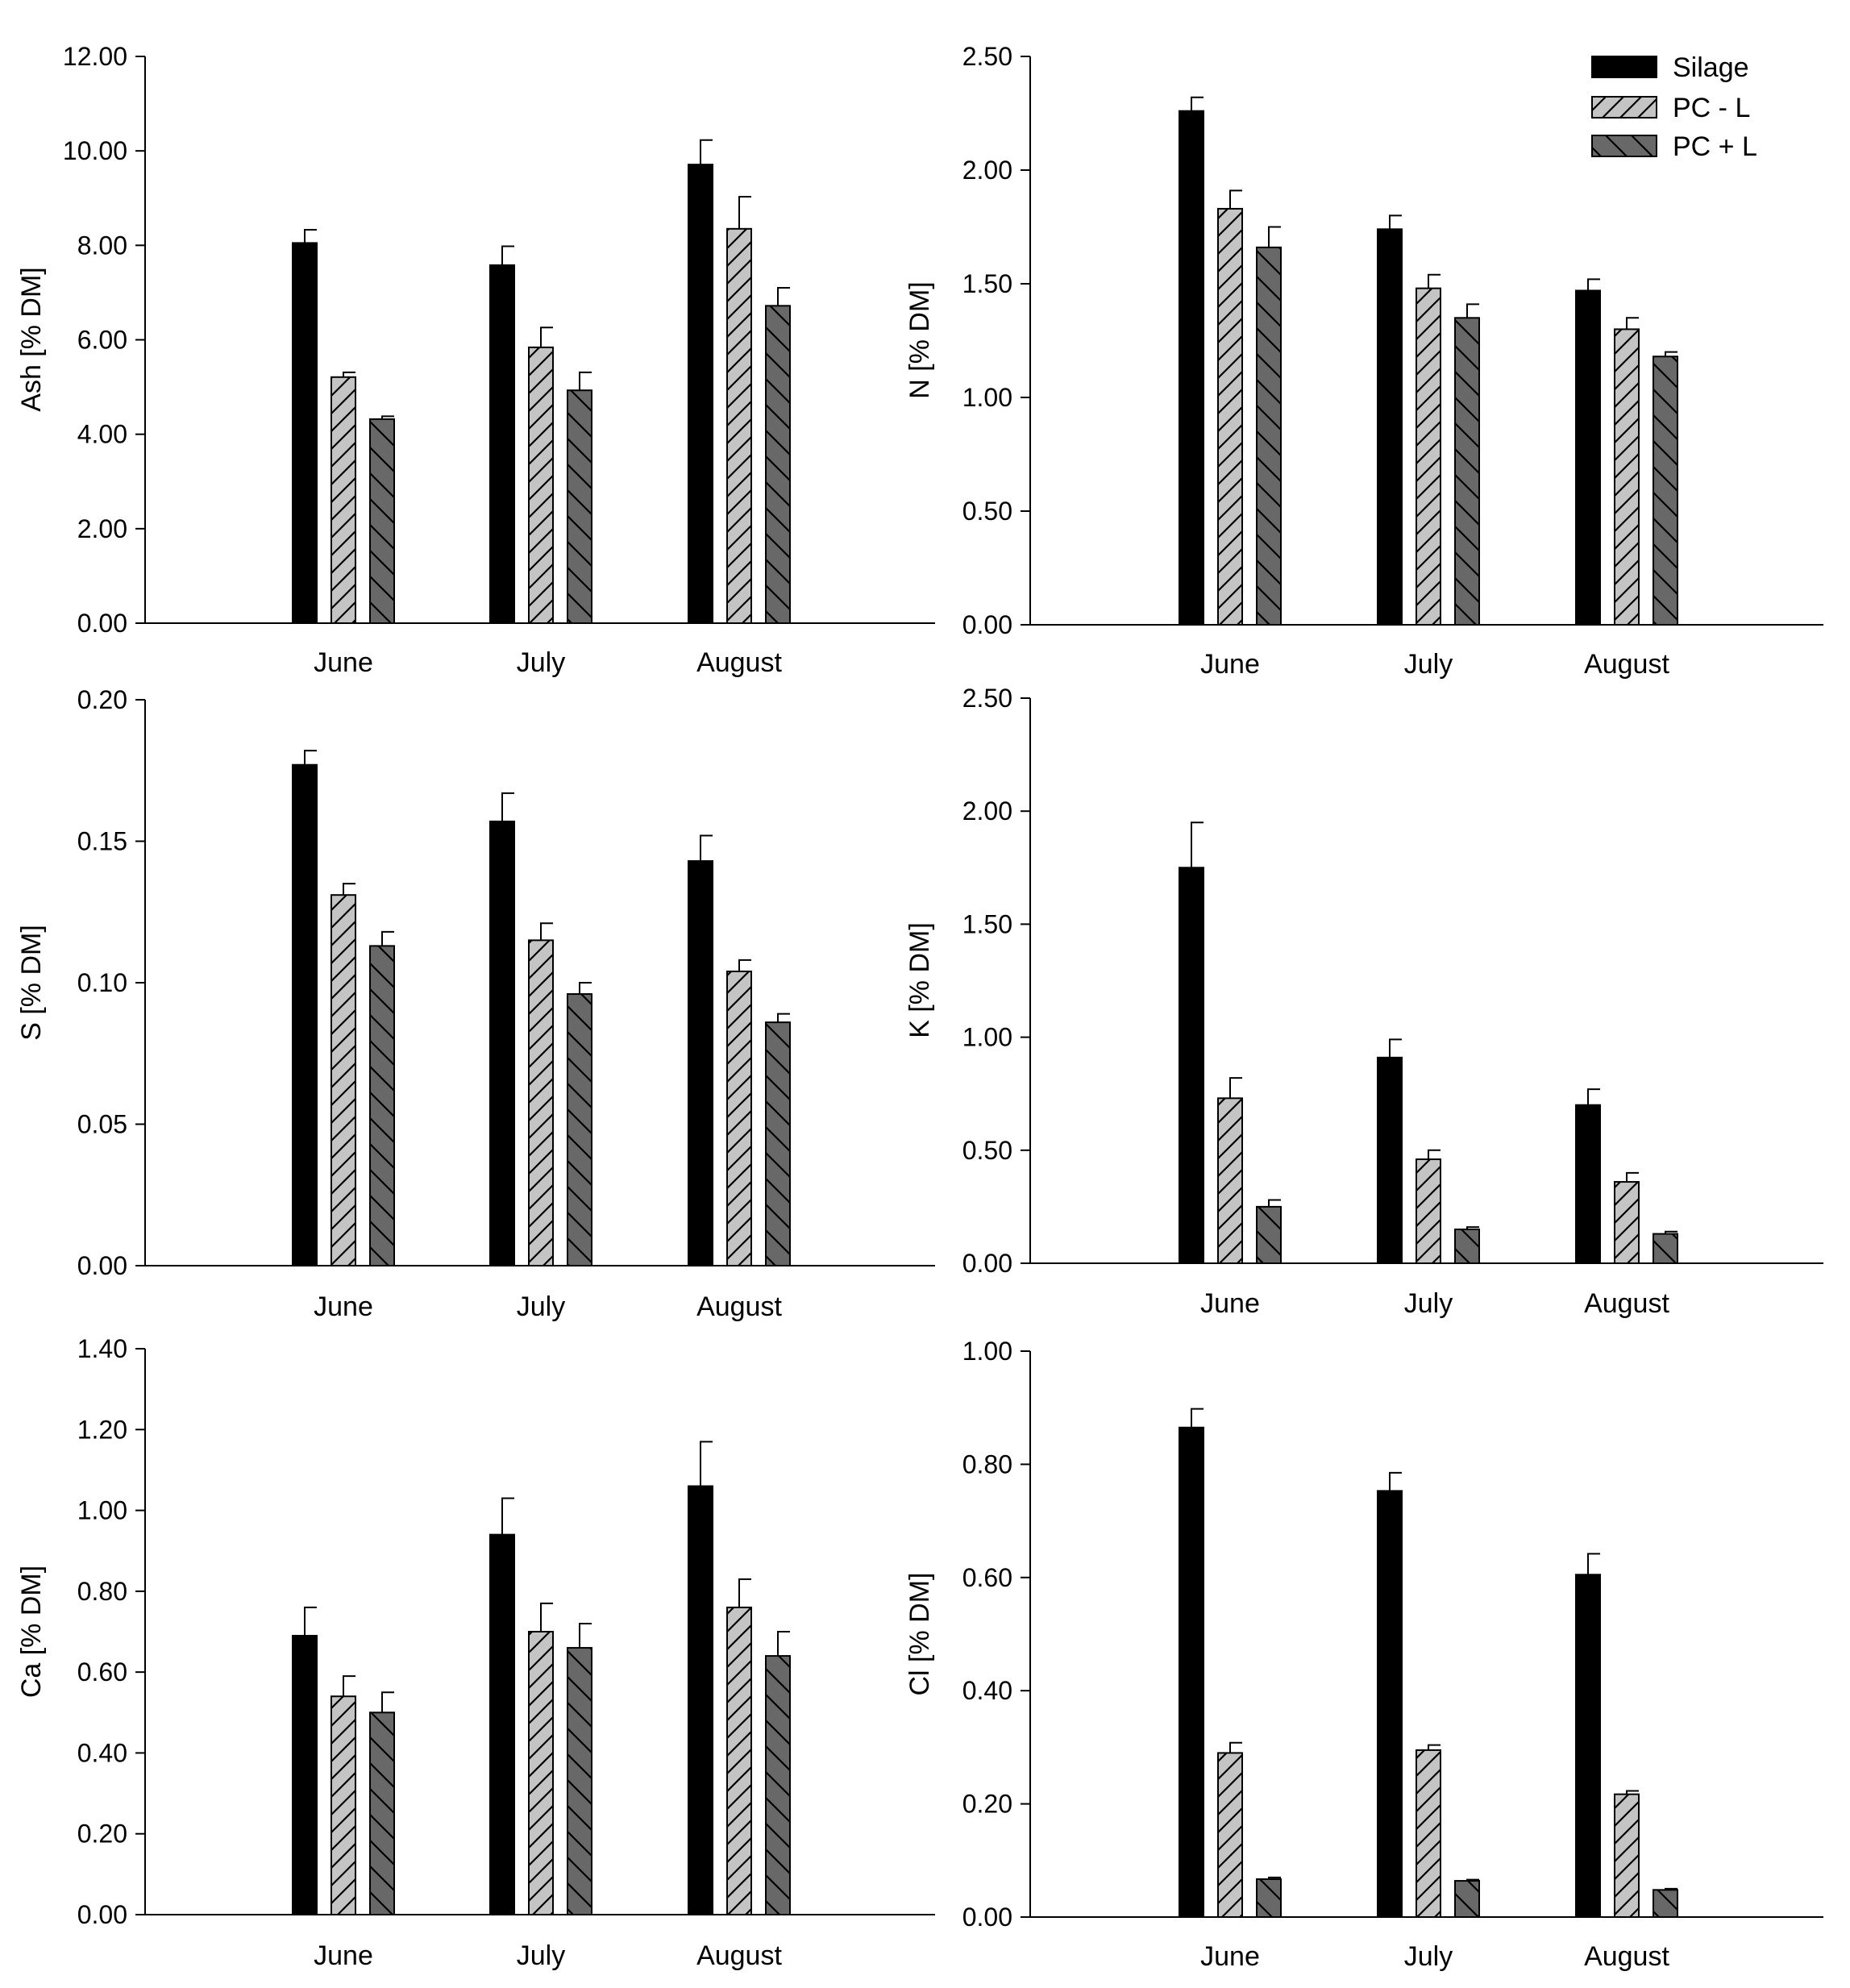 This screenshot has width=1850, height=1988. I want to click on k-y-axis-title: K [% DM], so click(919, 980).